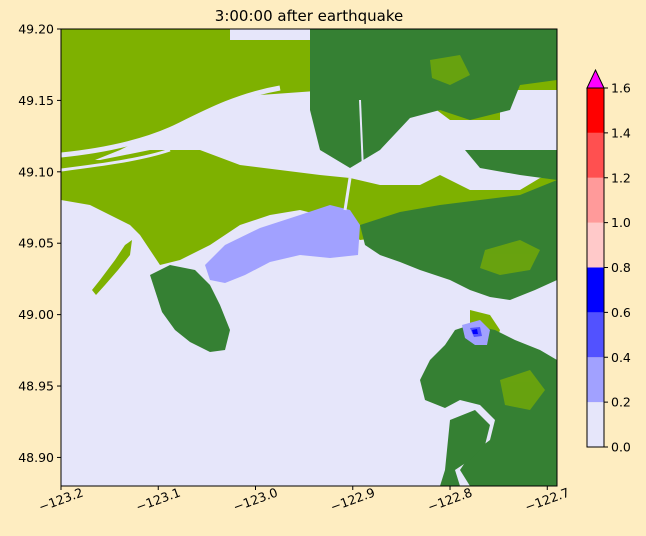 The image size is (646, 536). Describe the element at coordinates (36, 457) in the screenshot. I see `y-tick-label: 48.90` at that location.